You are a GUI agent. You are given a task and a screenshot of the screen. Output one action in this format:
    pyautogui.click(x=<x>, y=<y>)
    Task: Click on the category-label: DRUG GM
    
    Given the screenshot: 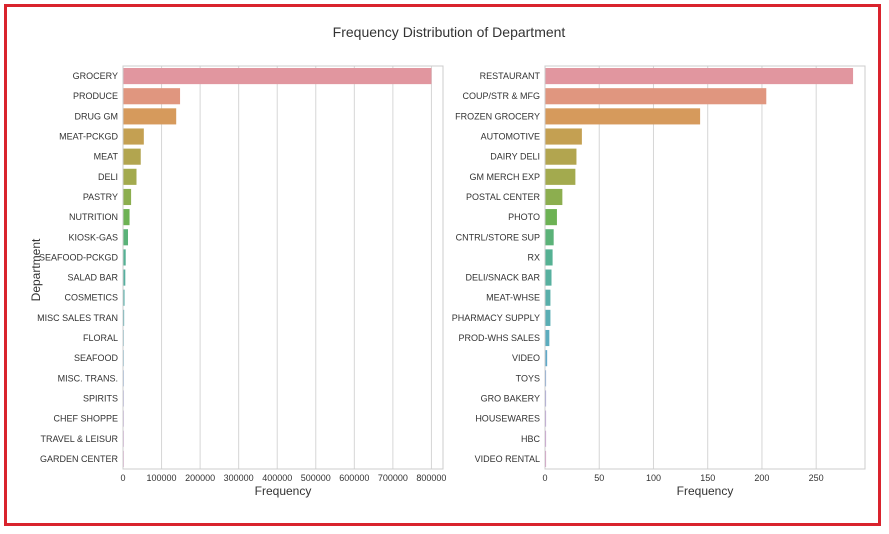 What is the action you would take?
    pyautogui.click(x=97, y=116)
    